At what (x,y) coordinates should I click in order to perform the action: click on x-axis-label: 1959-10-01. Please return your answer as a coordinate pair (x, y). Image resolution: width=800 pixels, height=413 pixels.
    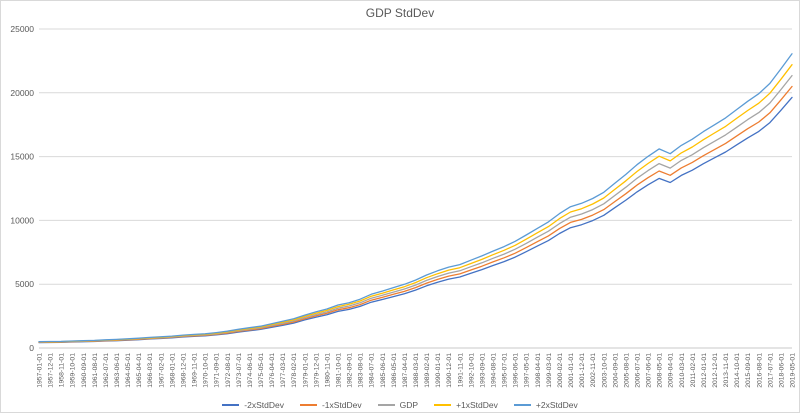
    Looking at the image, I should click on (73, 370).